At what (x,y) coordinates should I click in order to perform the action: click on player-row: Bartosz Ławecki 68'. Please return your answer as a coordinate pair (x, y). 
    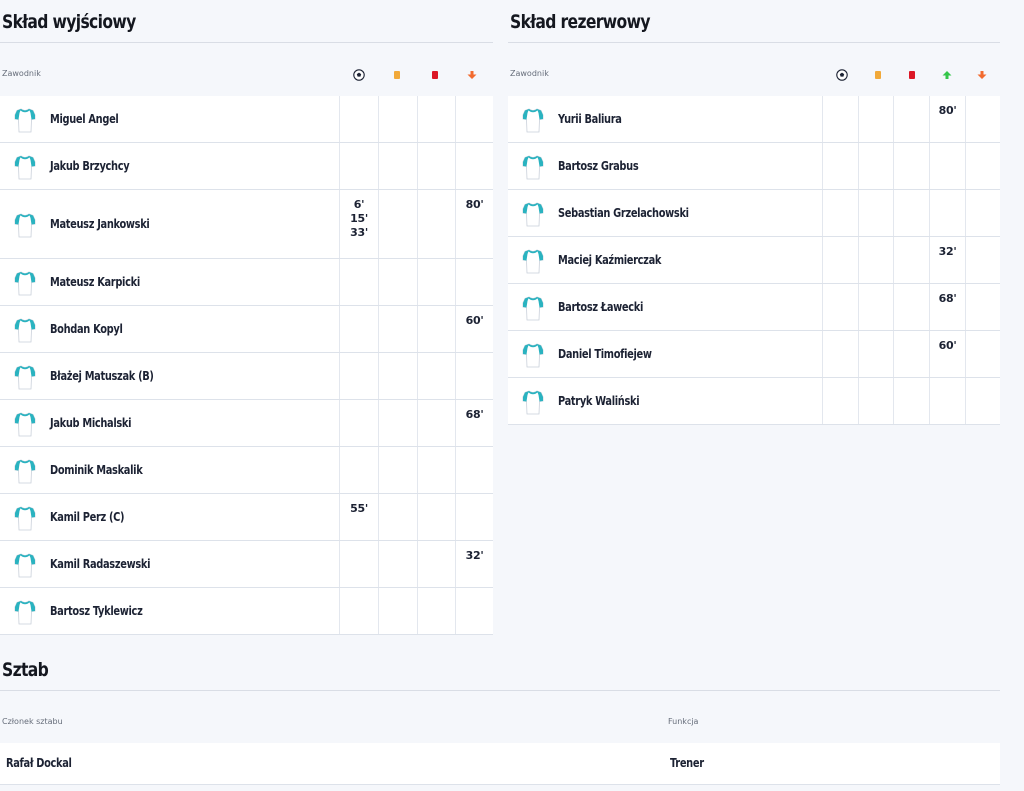
    Looking at the image, I should click on (754, 307).